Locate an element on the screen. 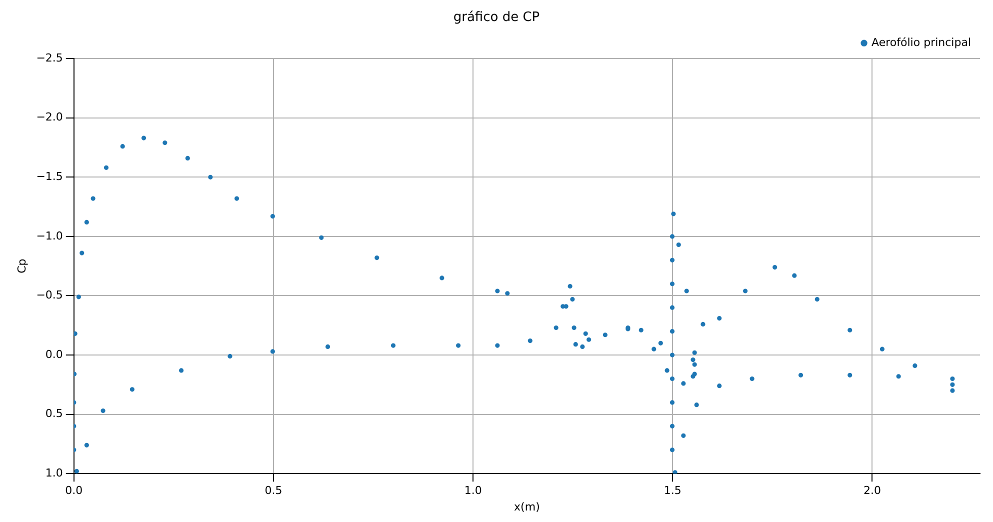 The width and height of the screenshot is (993, 522). y-tick-label: −0.5 is located at coordinates (49, 295).